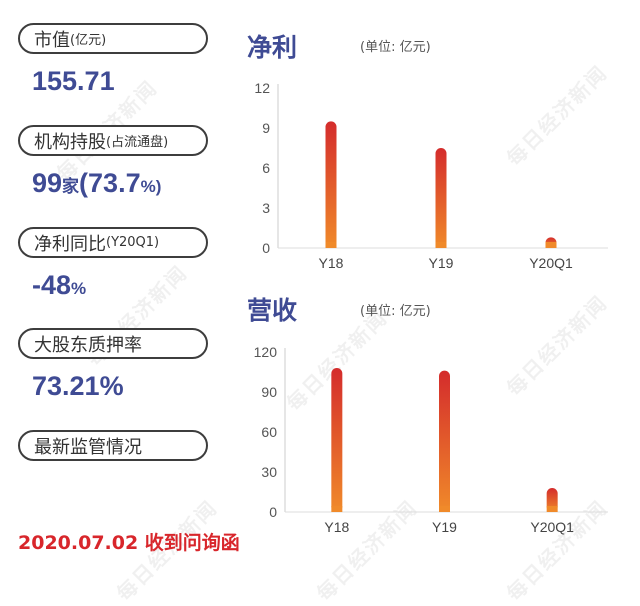 The image size is (640, 606). I want to click on metric-value-text: 73.21%, so click(78, 386).